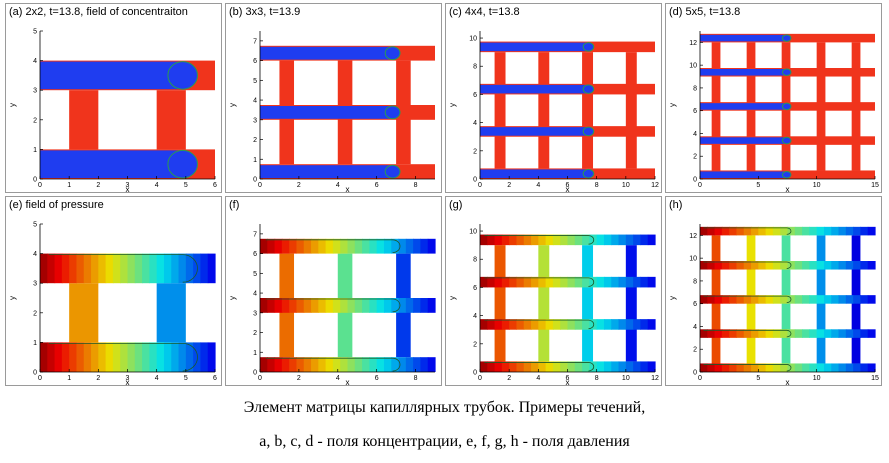 This screenshot has width=889, height=463. I want to click on y-tick-label: 10, so click(473, 232).